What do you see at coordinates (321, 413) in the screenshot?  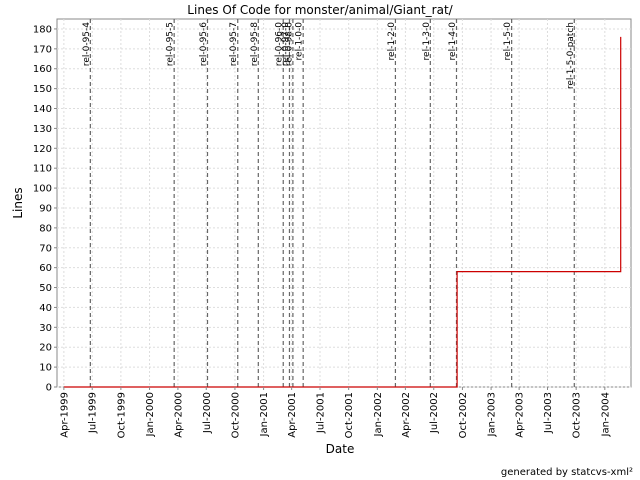 I see `x-tick-label: Jul-2001` at bounding box center [321, 413].